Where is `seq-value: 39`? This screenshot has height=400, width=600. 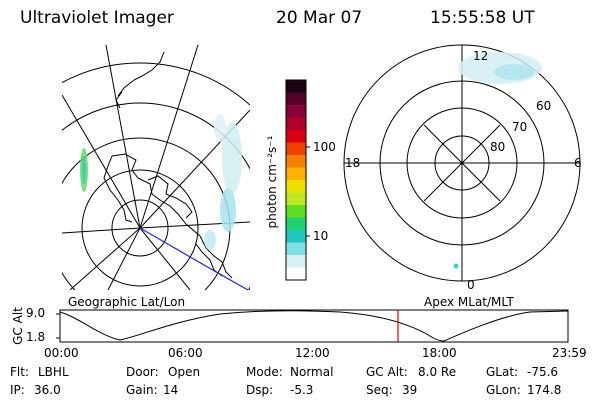 seq-value: 39 is located at coordinates (410, 390).